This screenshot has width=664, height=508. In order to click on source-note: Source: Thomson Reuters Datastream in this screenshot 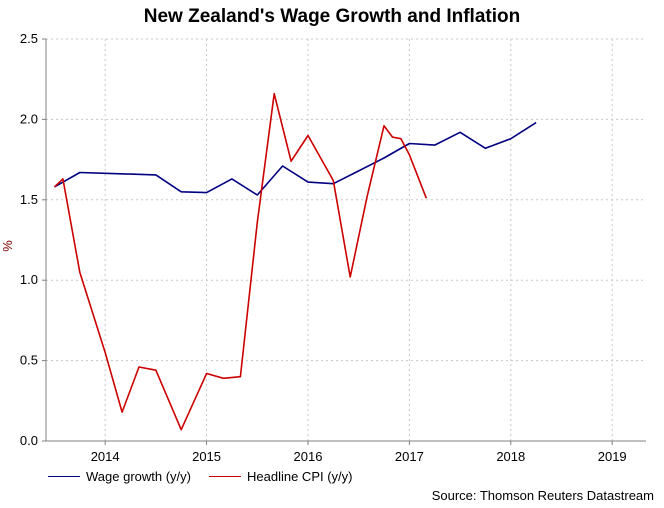, I will do `click(542, 495)`.